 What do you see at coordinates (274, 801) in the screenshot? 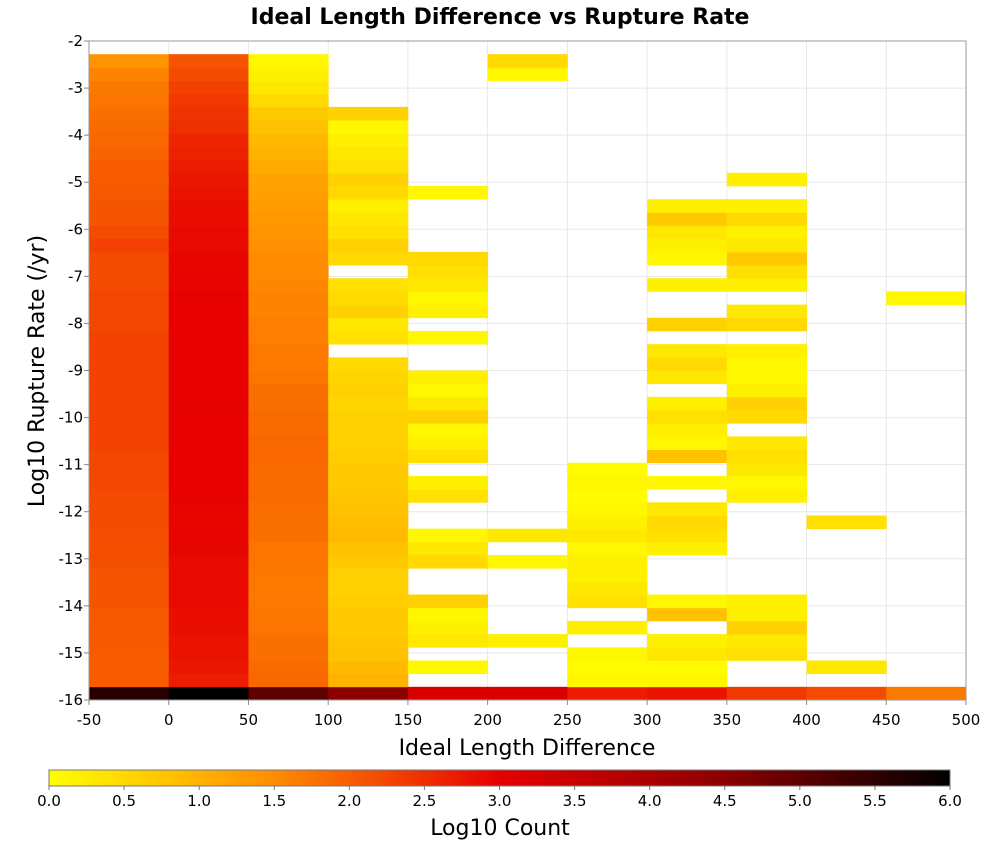
I see `colorbar-tick-label: 1.5` at bounding box center [274, 801].